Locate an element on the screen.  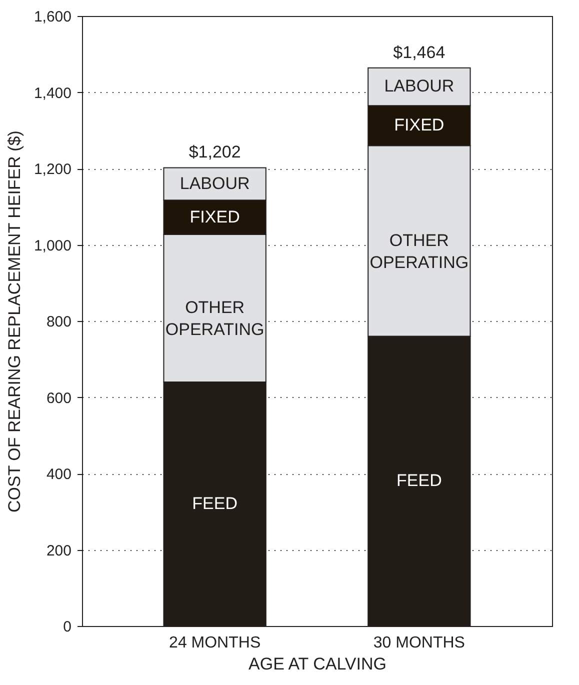
text: LABOUR is located at coordinates (419, 86).